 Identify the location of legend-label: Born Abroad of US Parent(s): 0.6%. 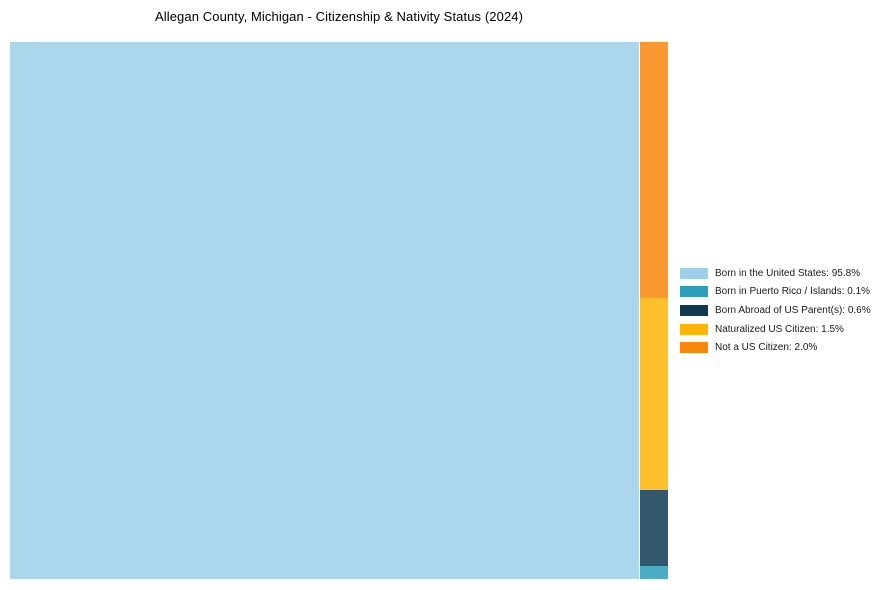
(793, 310).